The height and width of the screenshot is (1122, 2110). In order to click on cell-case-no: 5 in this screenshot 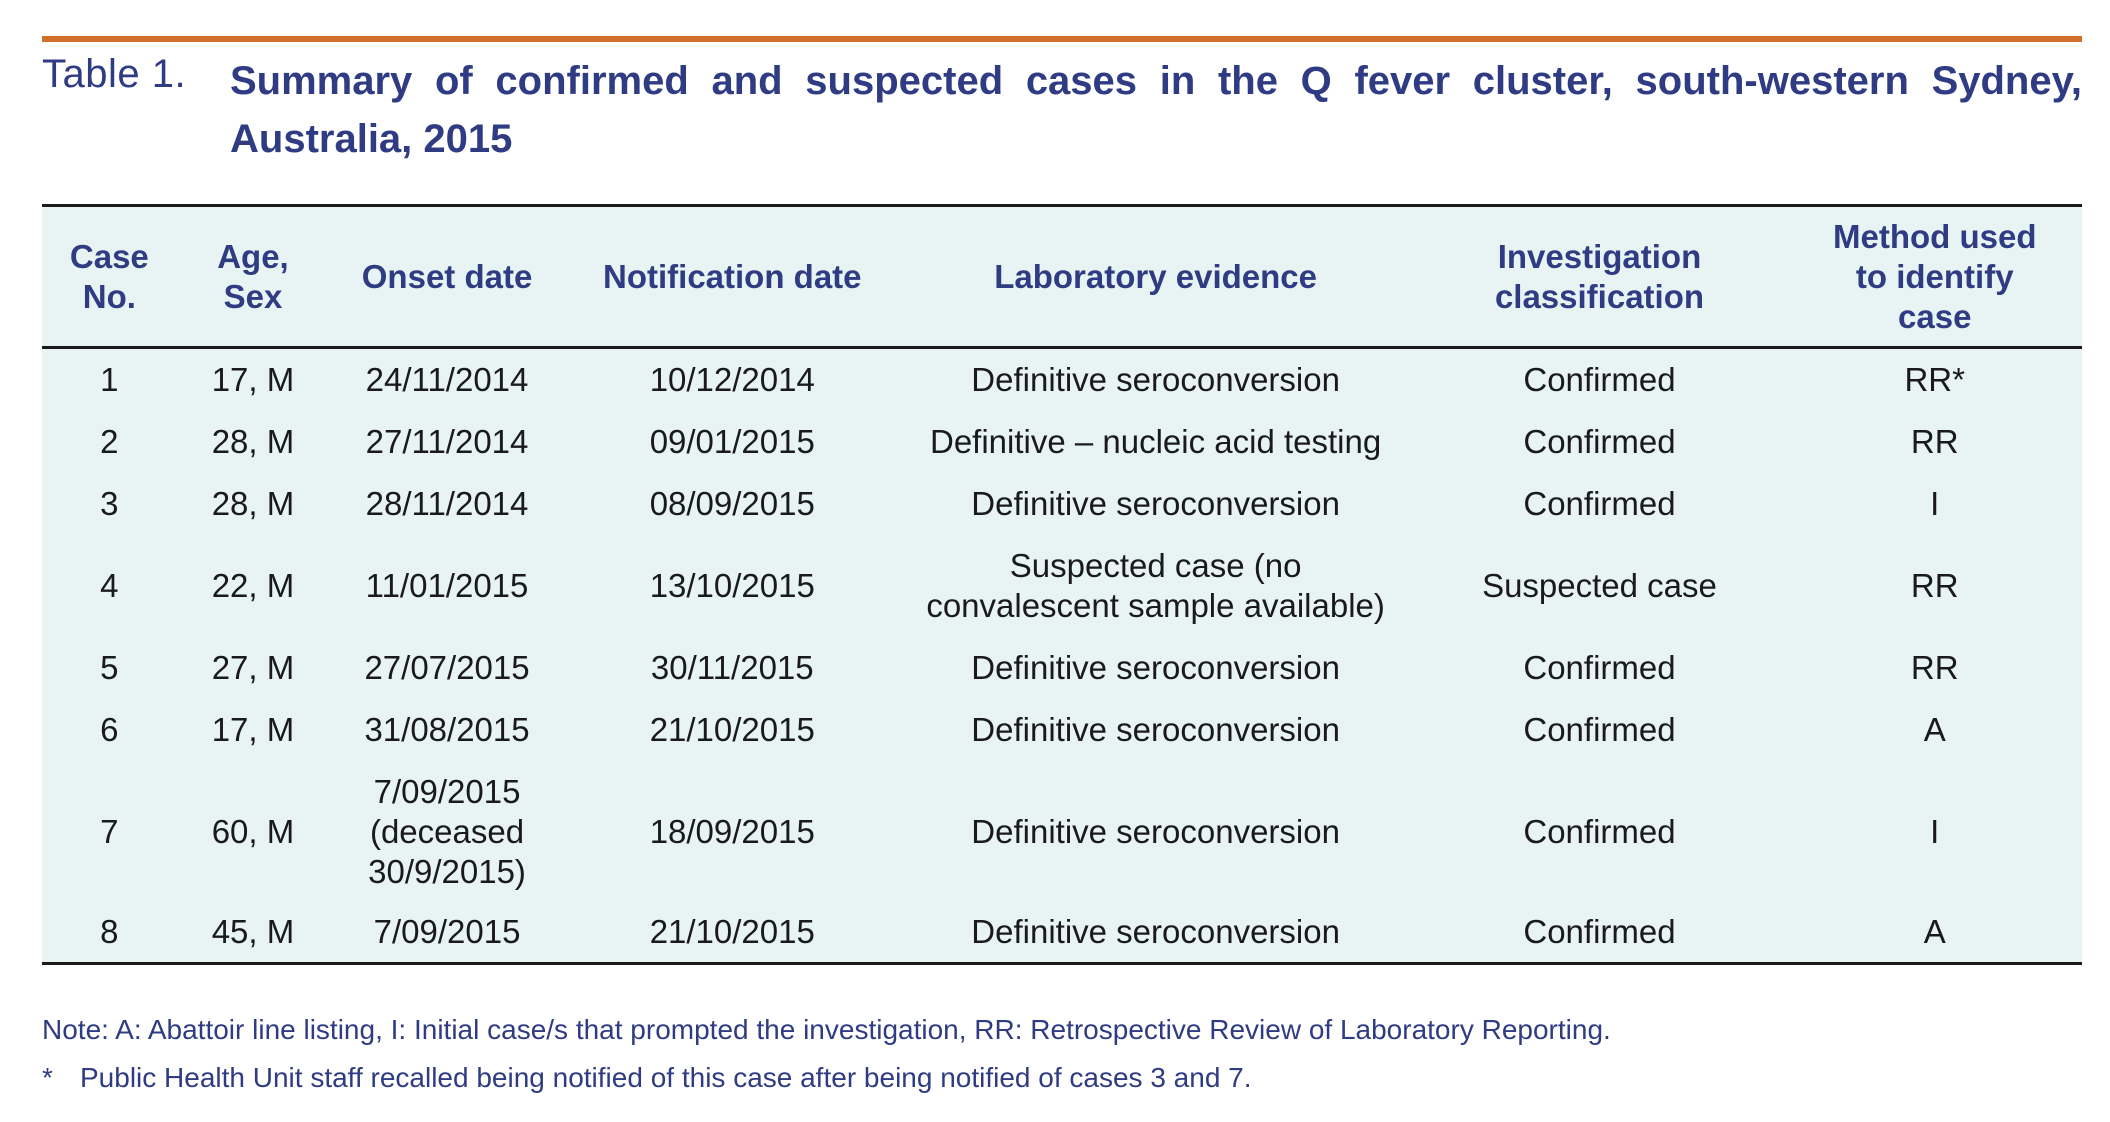, I will do `click(109, 667)`.